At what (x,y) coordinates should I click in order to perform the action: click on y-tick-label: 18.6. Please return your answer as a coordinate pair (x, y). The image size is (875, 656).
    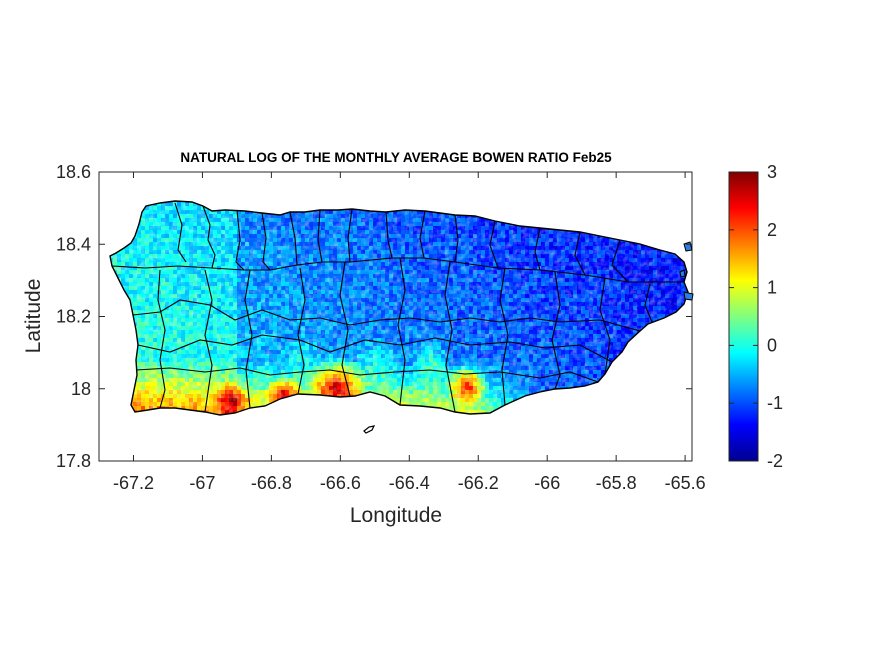
    Looking at the image, I should click on (73, 172).